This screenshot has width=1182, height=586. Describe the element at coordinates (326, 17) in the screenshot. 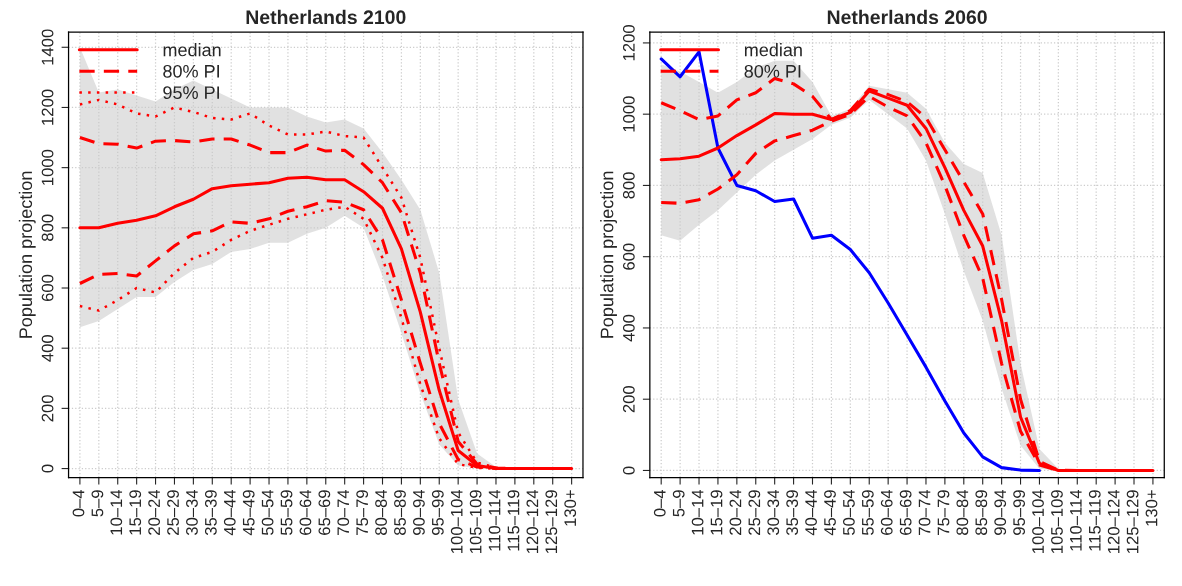

I see `chart-title: Netherlands 2100` at that location.